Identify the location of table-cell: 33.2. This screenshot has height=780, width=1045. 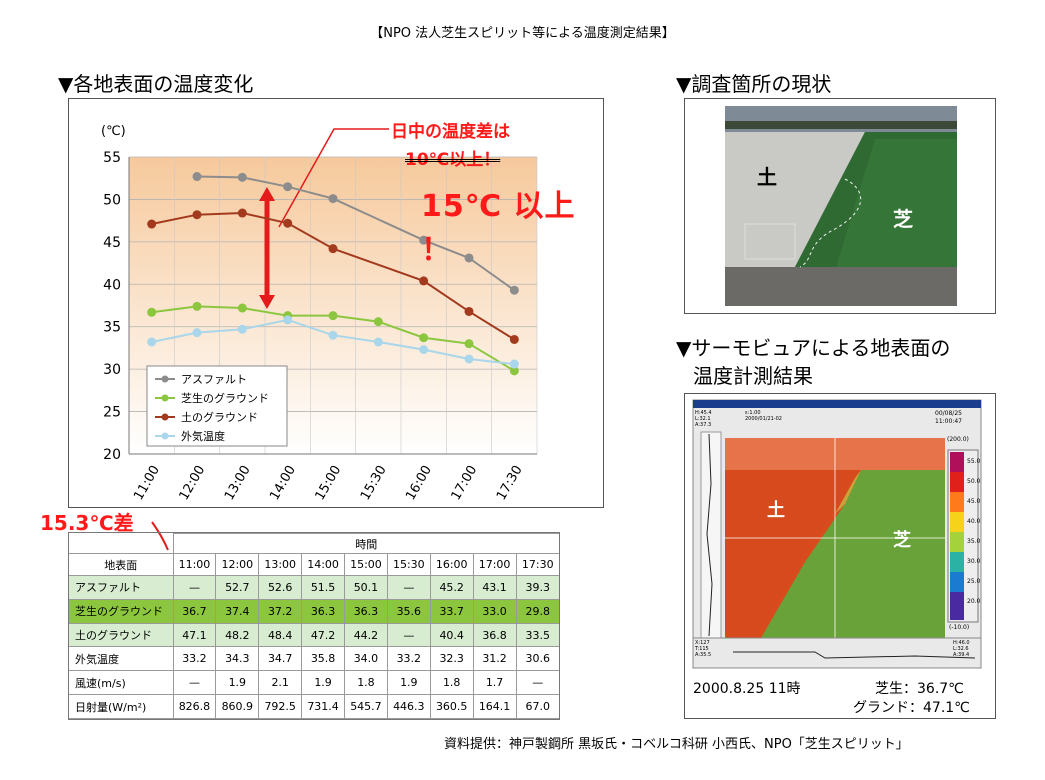
(408, 659).